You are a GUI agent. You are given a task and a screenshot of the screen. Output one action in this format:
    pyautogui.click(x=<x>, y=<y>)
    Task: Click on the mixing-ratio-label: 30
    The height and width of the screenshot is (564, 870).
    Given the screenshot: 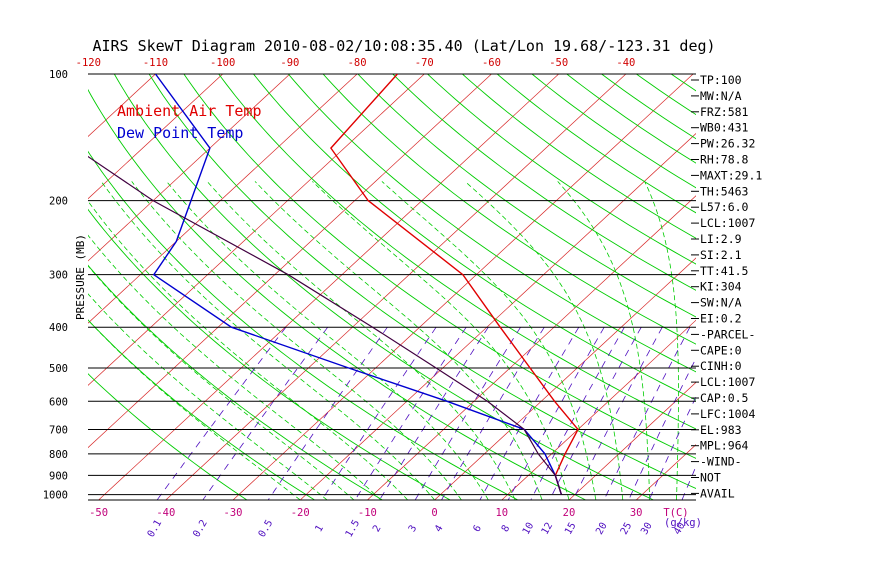 What is the action you would take?
    pyautogui.click(x=647, y=529)
    